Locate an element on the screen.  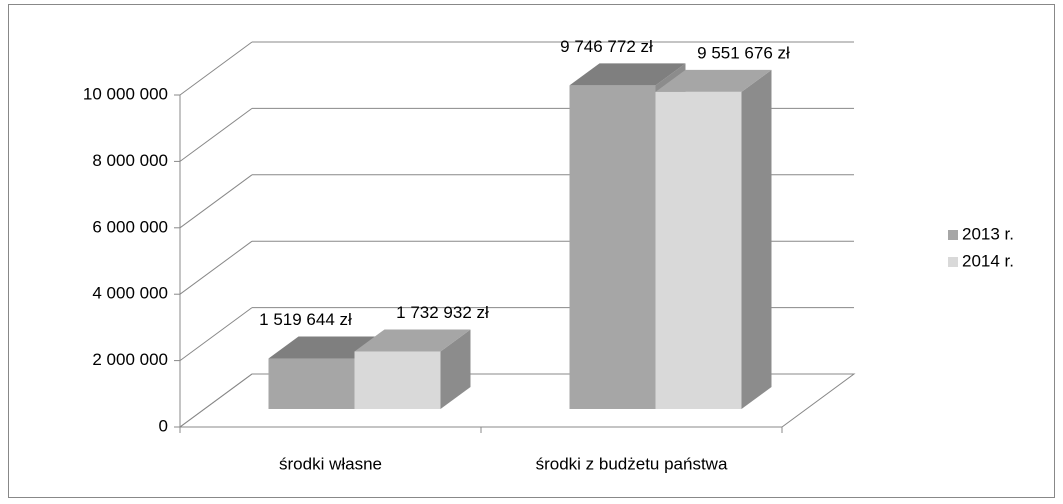
value-label: 9 551 676 zł is located at coordinates (743, 52).